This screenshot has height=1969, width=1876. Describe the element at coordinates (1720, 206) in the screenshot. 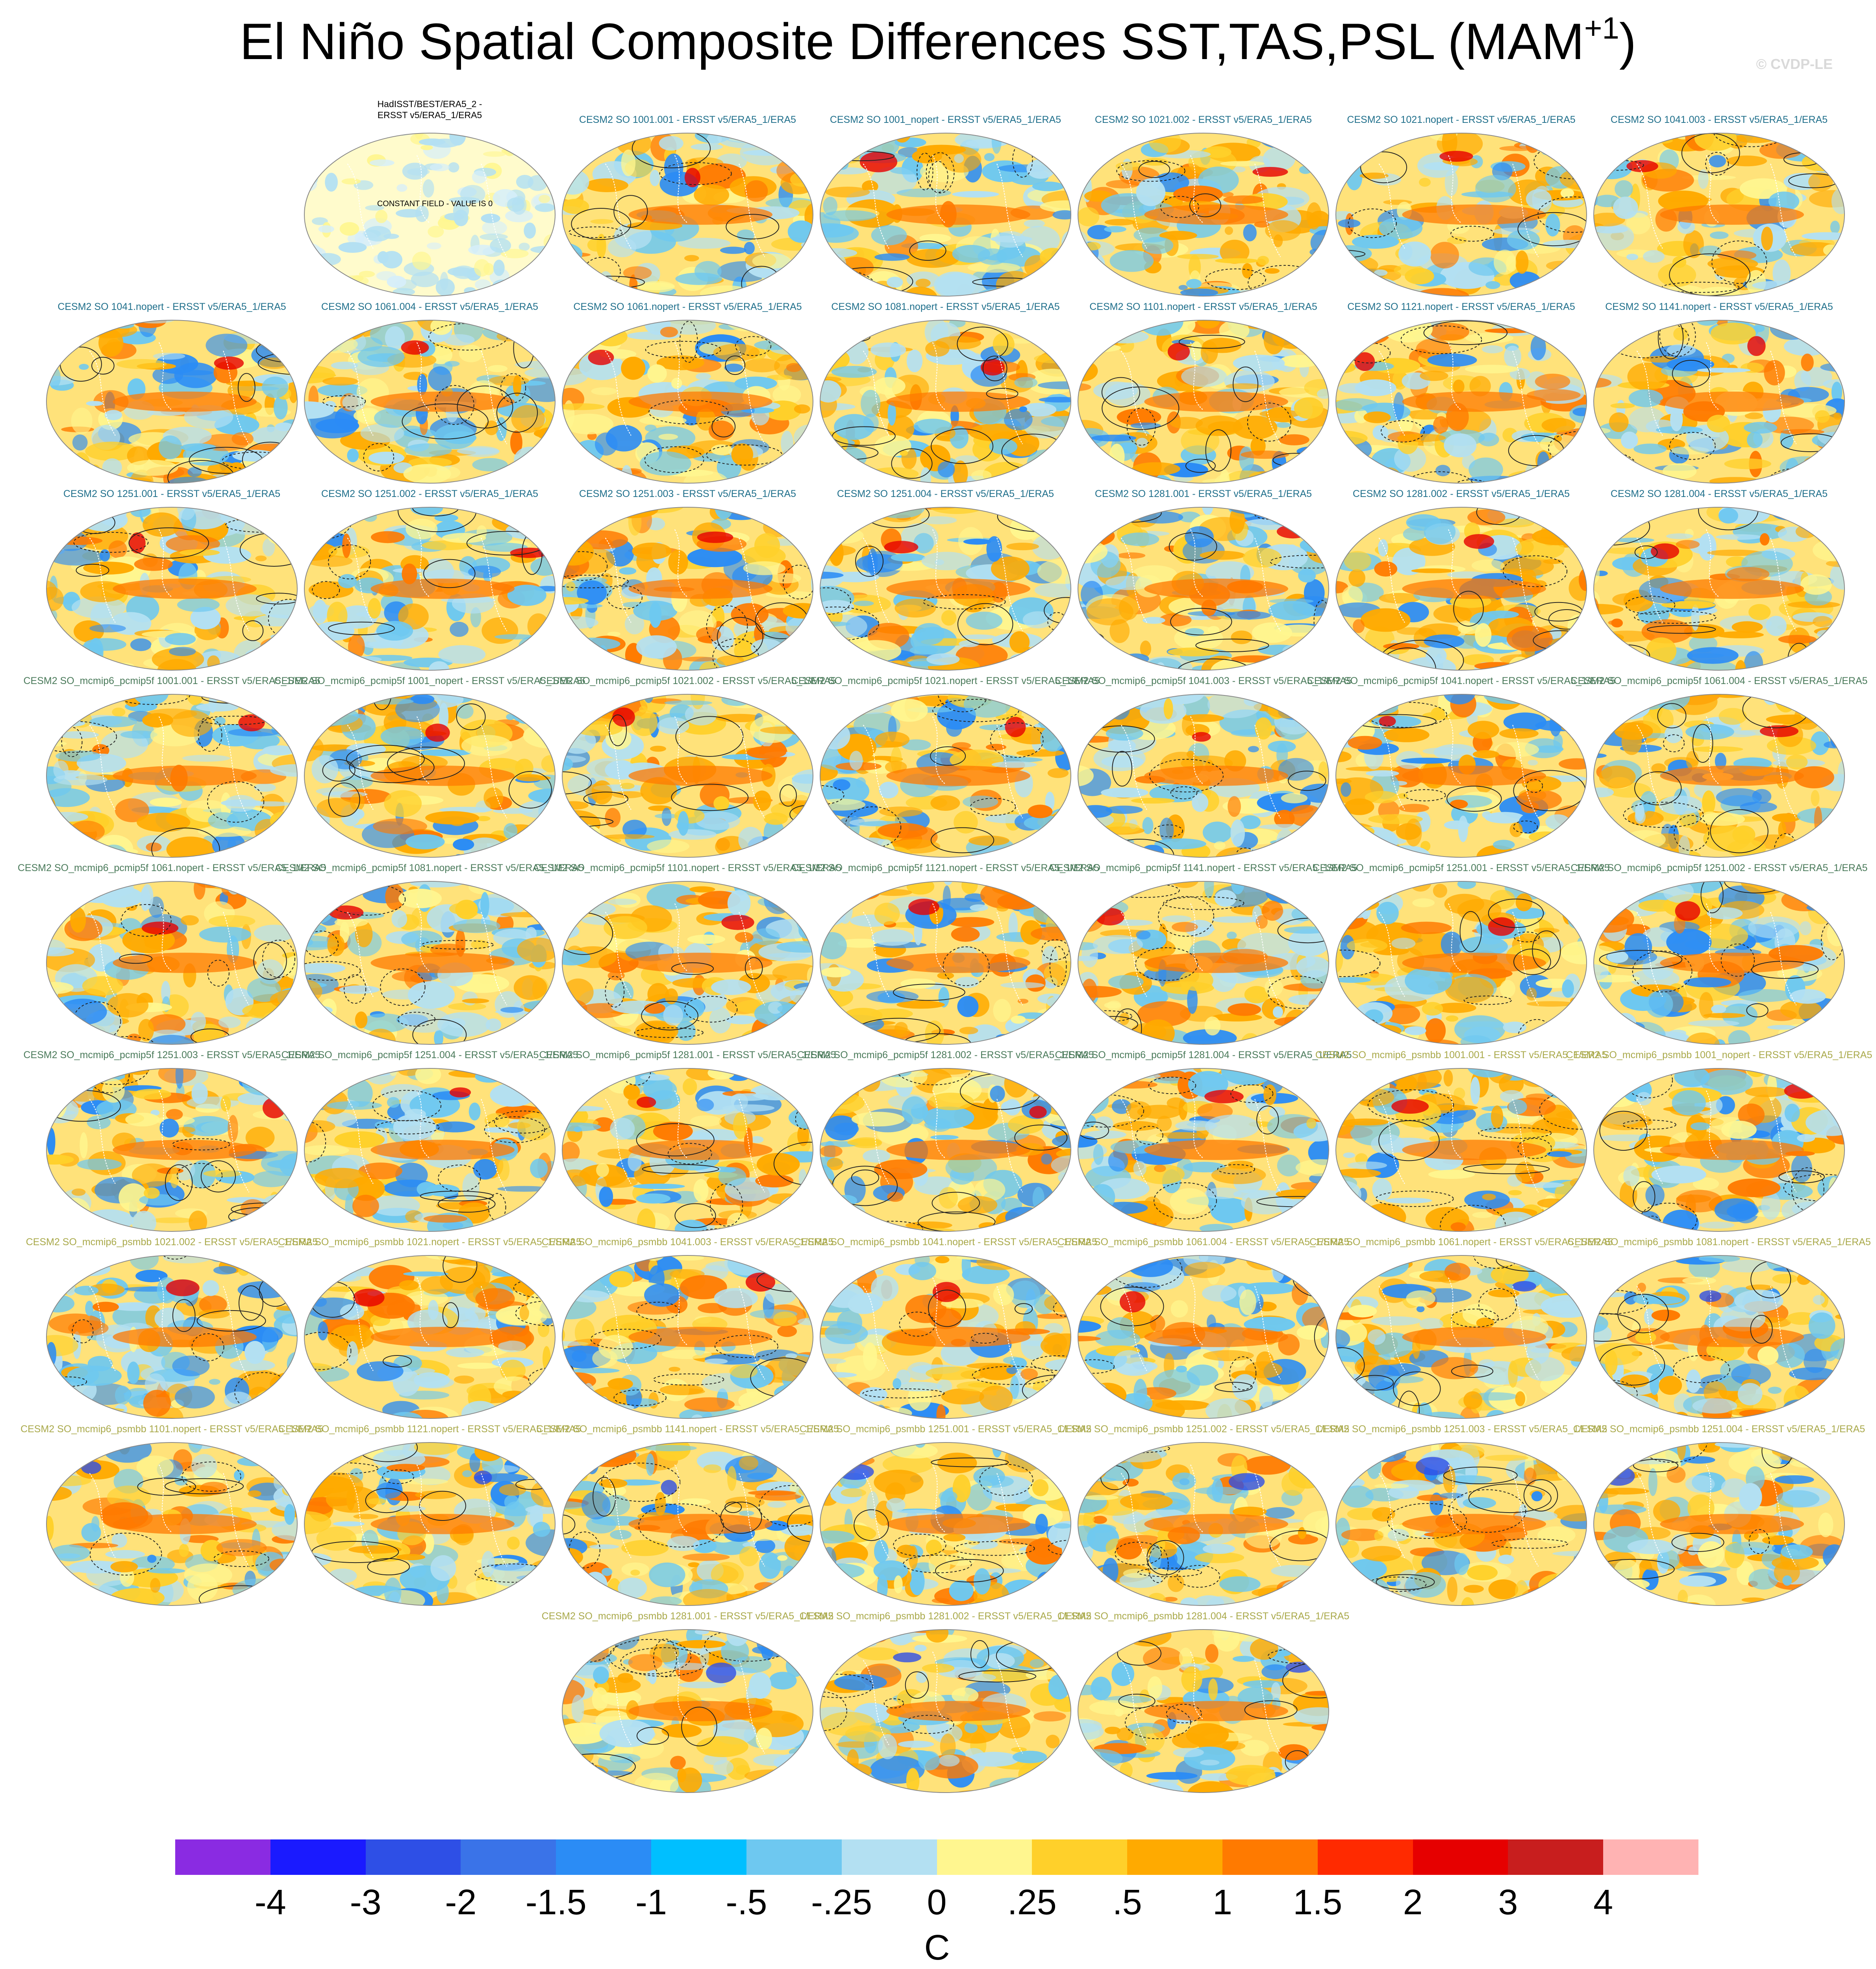

I see `map-panel: CESM2 SO 1041.003 - ERSST v5/ERA5_1/ERA5` at that location.